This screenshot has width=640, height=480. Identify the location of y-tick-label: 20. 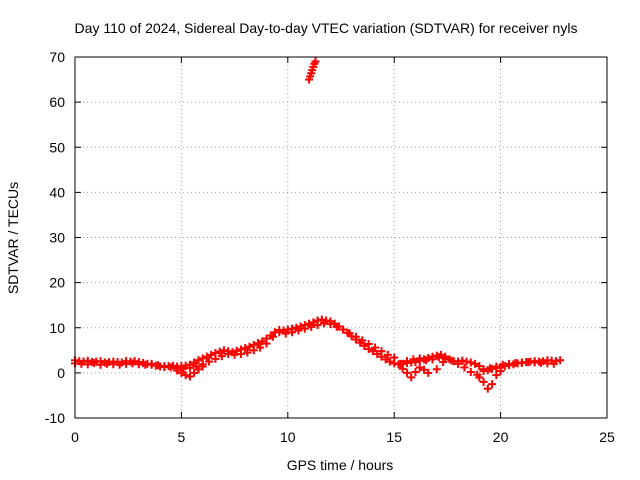
(57, 283).